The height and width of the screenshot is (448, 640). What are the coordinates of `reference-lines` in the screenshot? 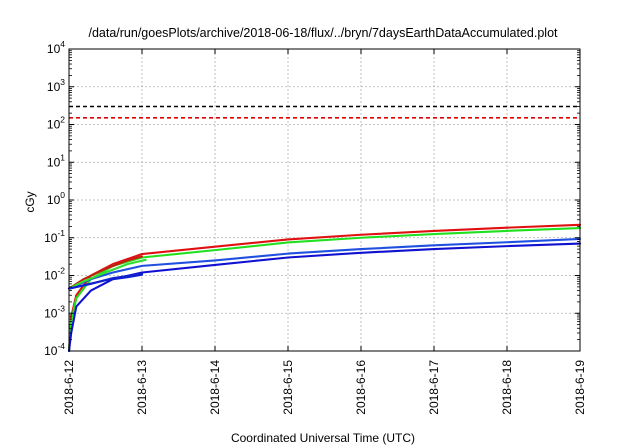 It's located at (324, 112).